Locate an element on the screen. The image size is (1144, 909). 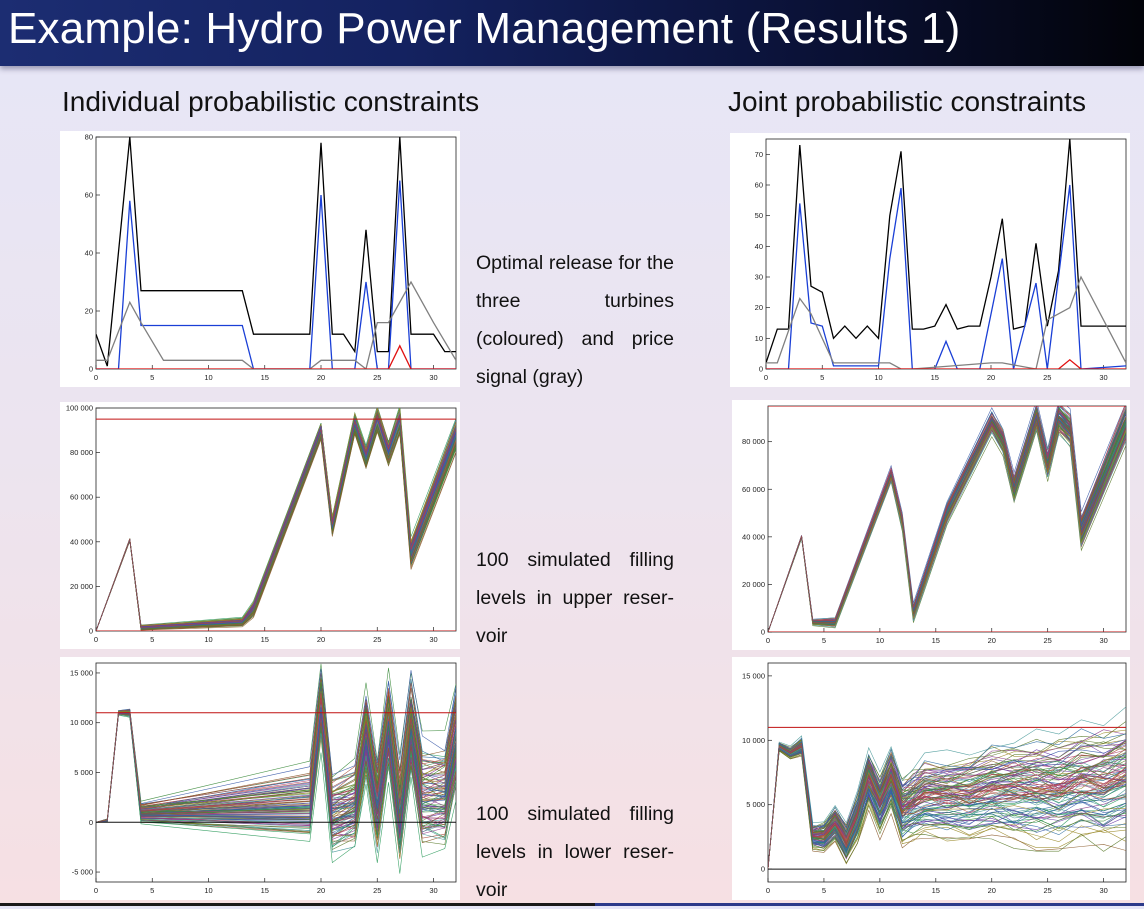
y-tick-label: 10 000 is located at coordinates (81, 722).